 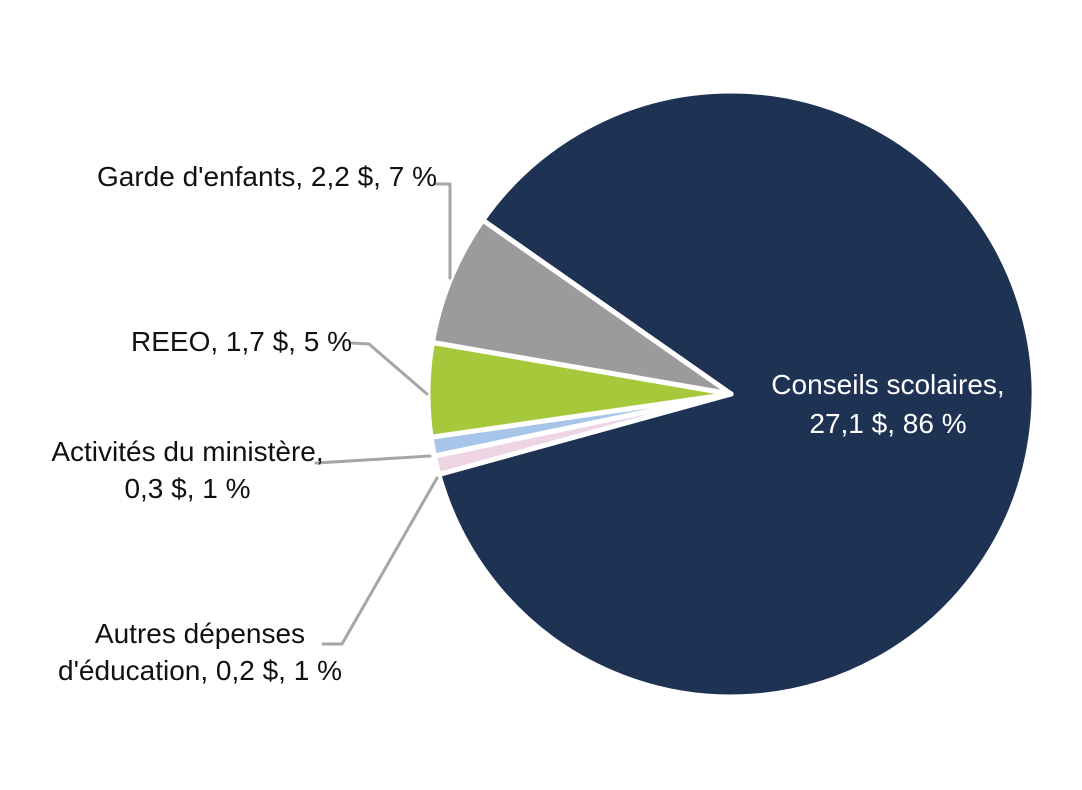 I want to click on label-reeo: REEO, 1,7 $, 5 %, so click(x=241, y=341).